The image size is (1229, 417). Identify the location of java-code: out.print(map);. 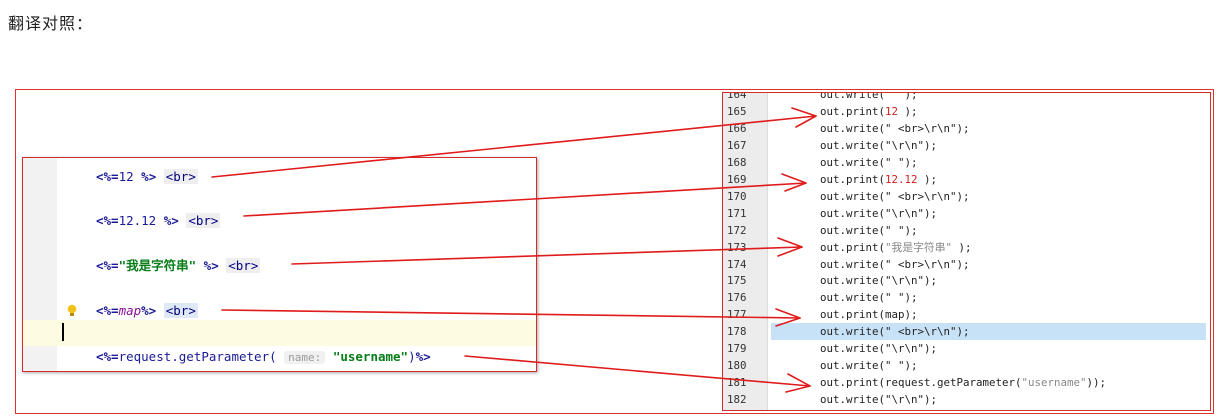
(869, 314).